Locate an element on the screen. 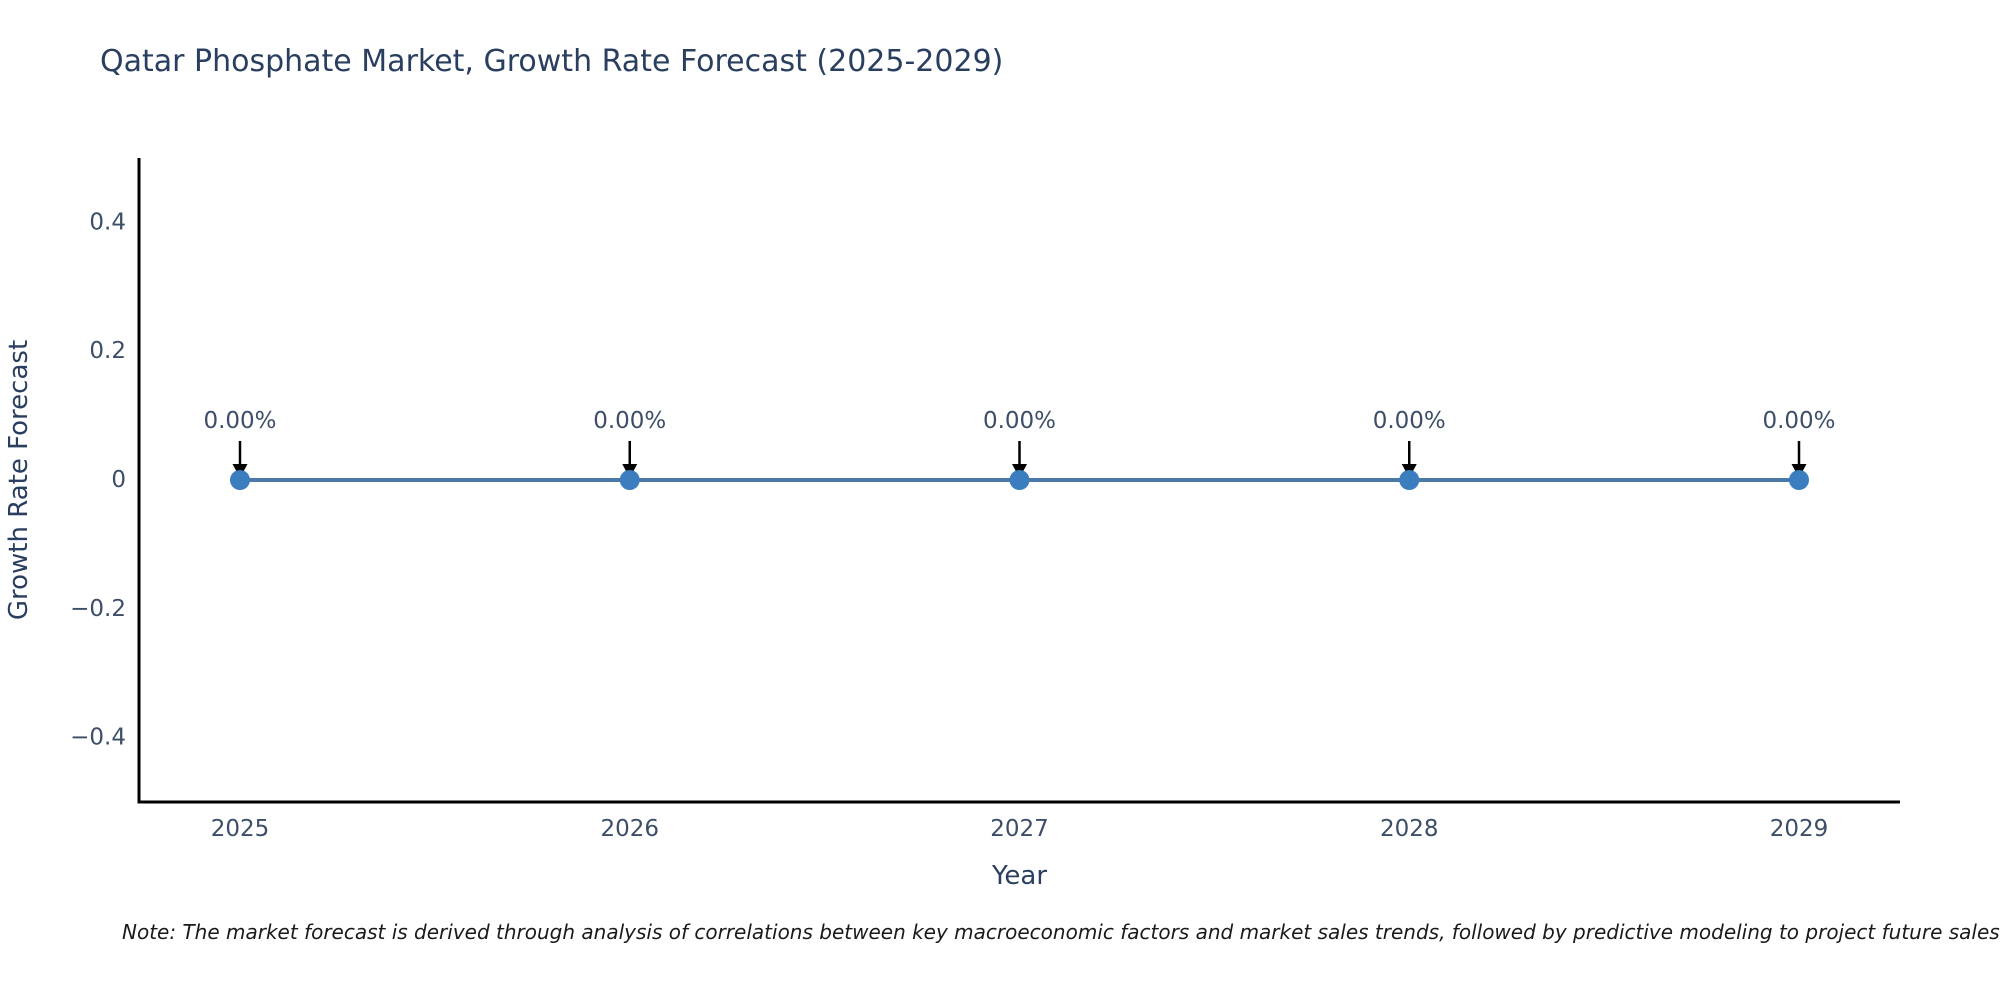 Image resolution: width=2000 pixels, height=1000 pixels. x-tick-label: 2028 is located at coordinates (1409, 829).